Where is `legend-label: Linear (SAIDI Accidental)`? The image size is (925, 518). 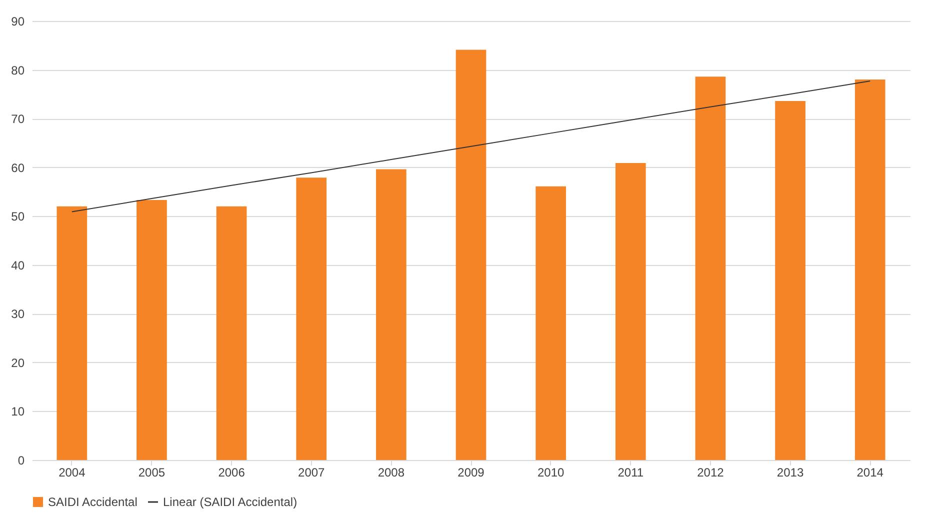
legend-label: Linear (SAIDI Accidental) is located at coordinates (230, 502).